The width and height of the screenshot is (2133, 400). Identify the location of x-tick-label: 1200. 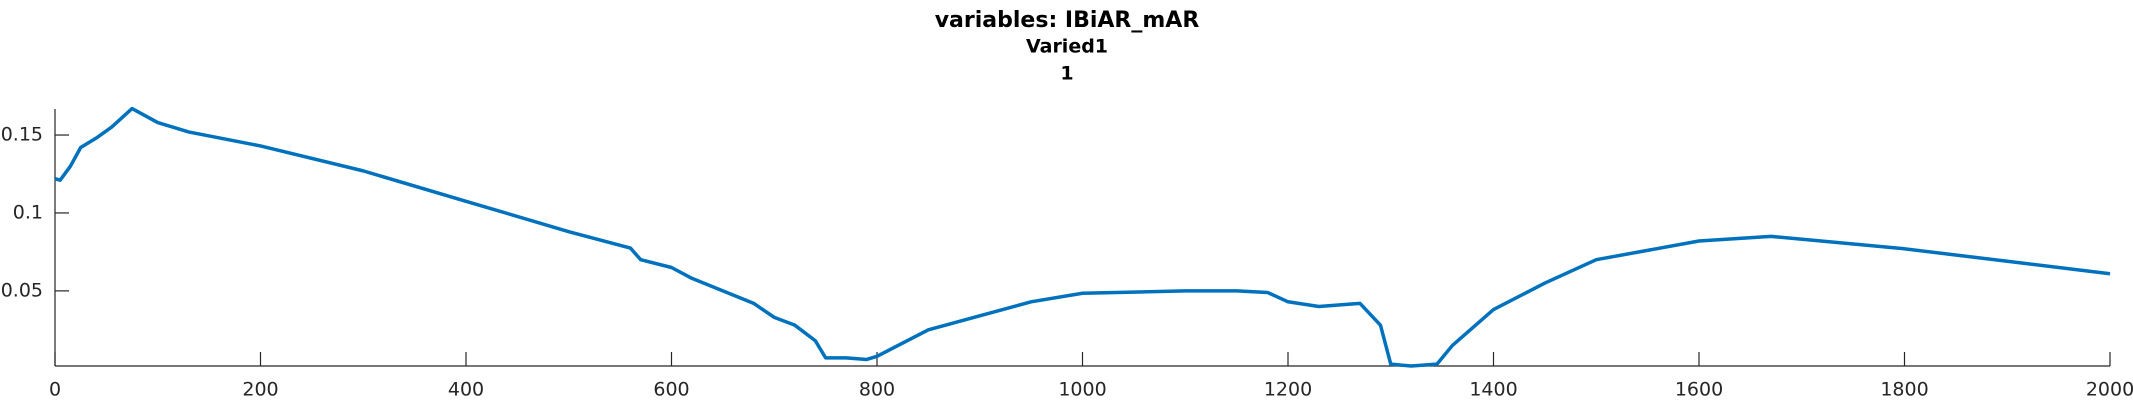
(1288, 389).